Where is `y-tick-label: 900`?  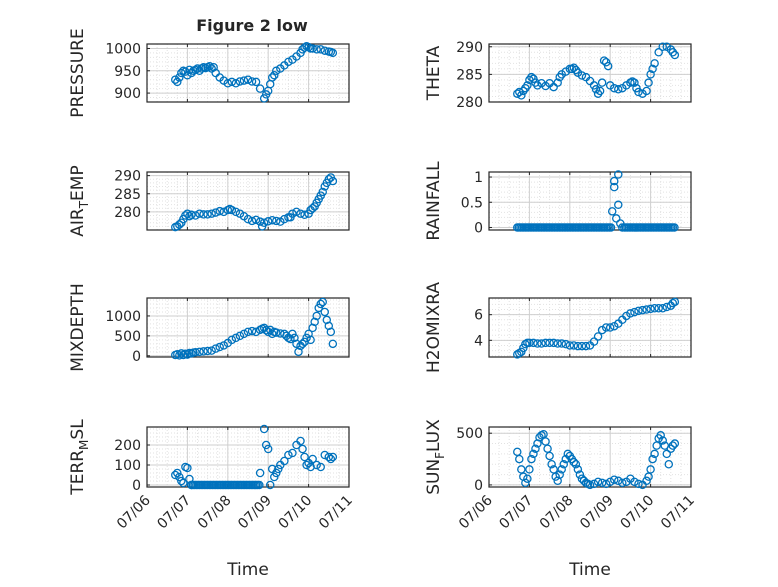 y-tick-label: 900 is located at coordinates (127, 94).